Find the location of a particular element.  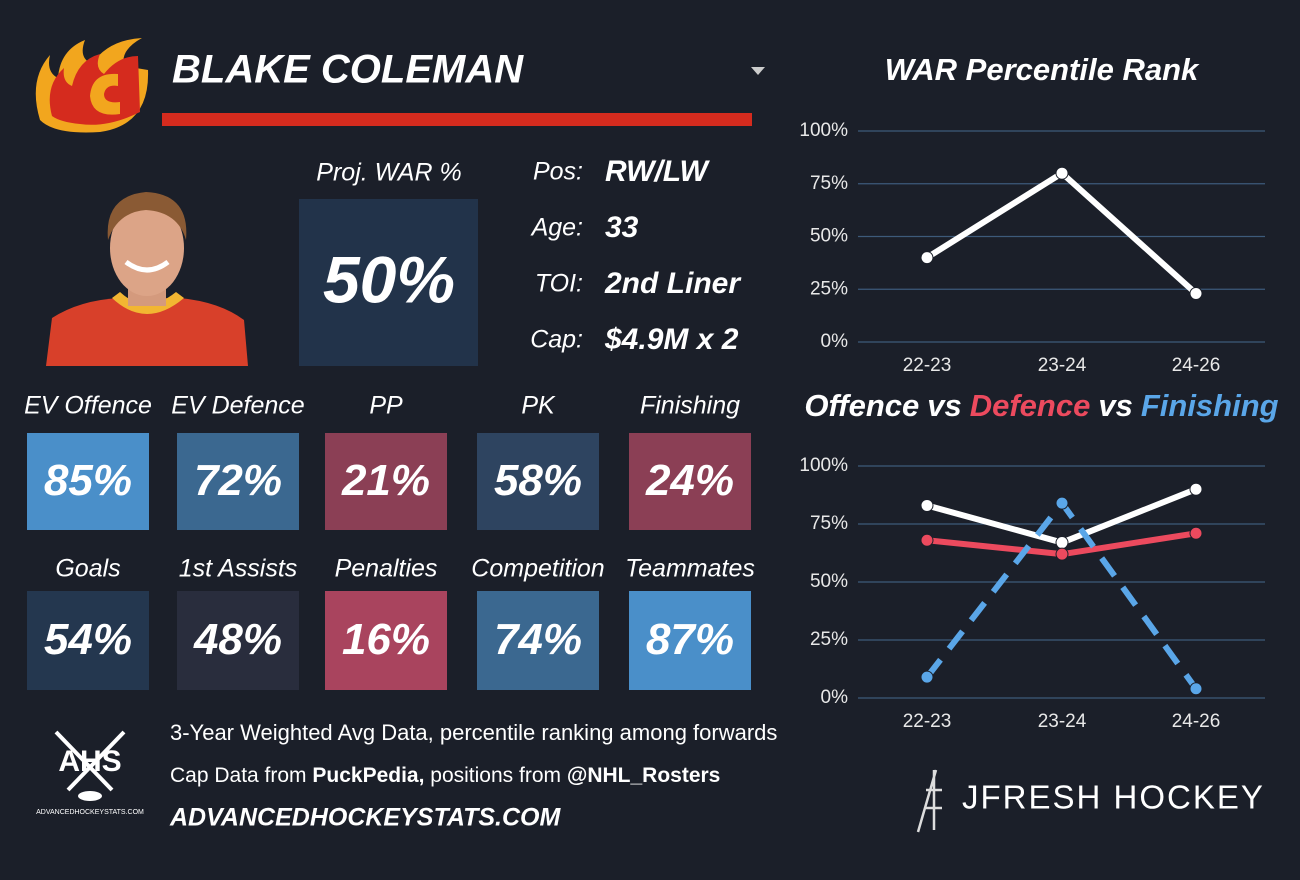

legend-entry: Offence is located at coordinates (861, 405).